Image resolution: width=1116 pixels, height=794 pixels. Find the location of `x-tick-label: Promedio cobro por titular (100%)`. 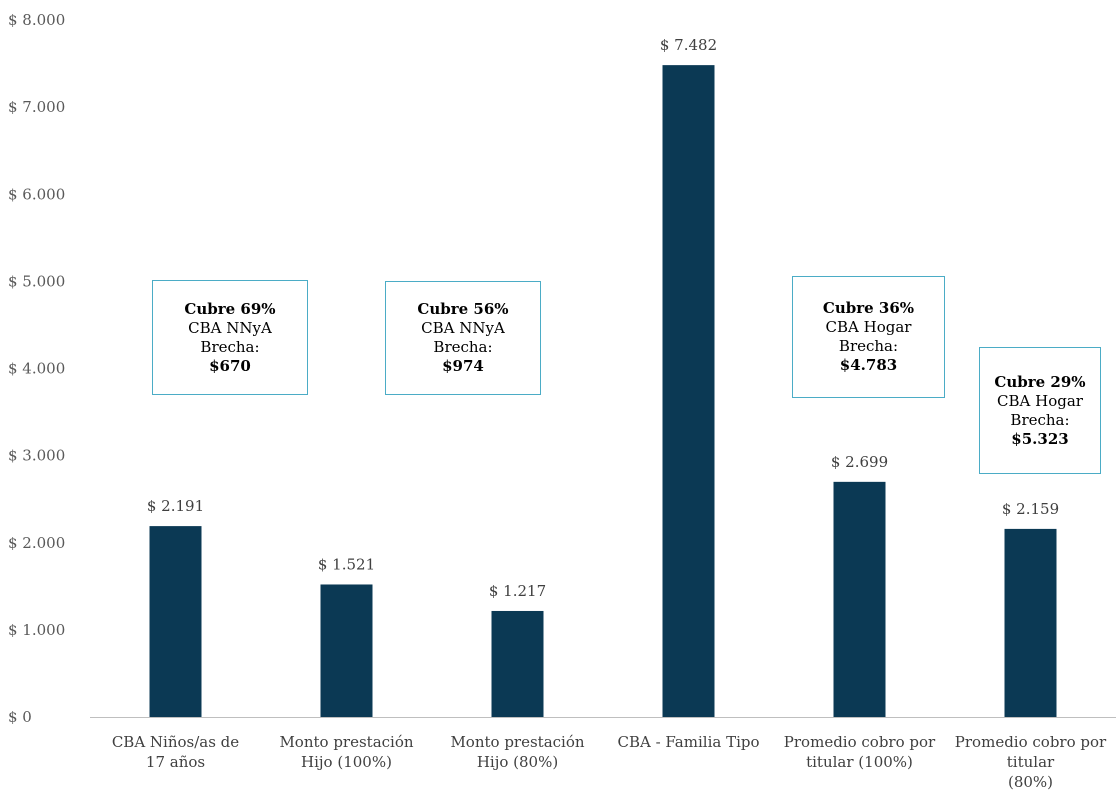

x-tick-label: Promedio cobro por titular (100%) is located at coordinates (860, 752).